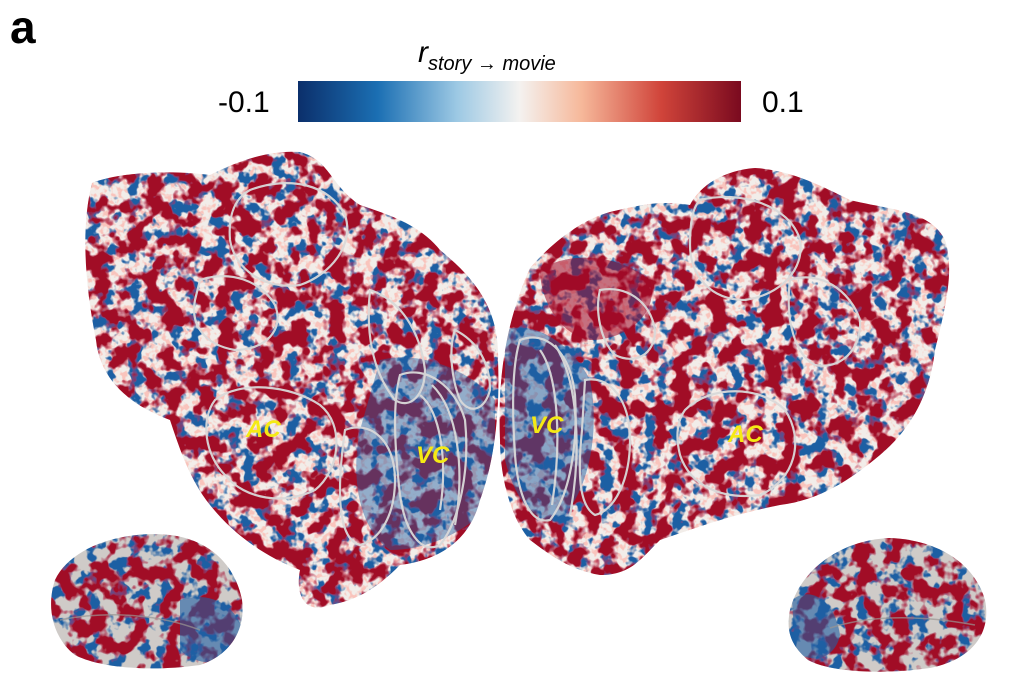 The image size is (1012, 685). What do you see at coordinates (745, 434) in the screenshot?
I see `right-ac-label: AC` at bounding box center [745, 434].